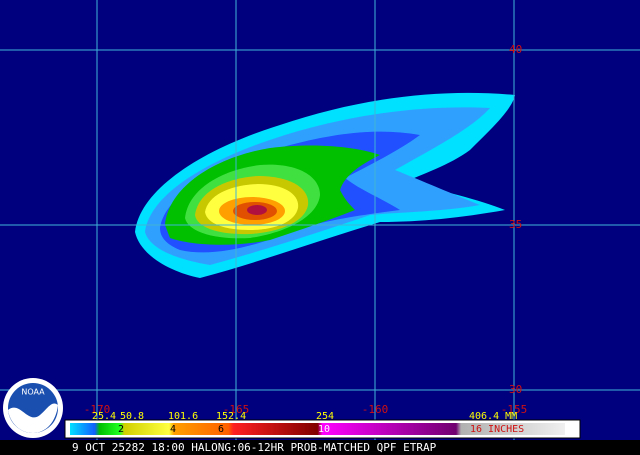 This screenshot has height=455, width=640. Describe the element at coordinates (497, 429) in the screenshot. I see `inch-label: 16 INCHES` at that location.